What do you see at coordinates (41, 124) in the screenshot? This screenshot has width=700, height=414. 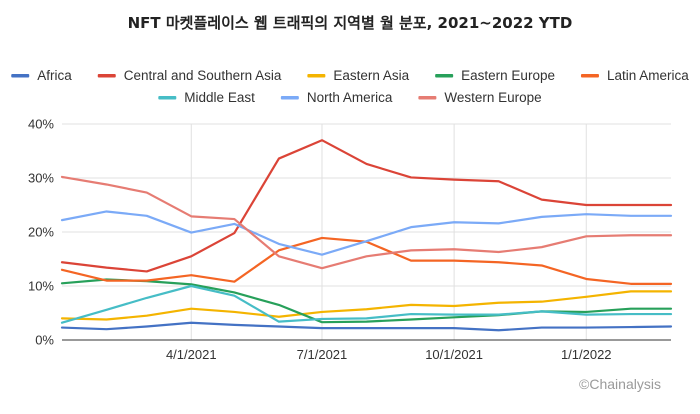 I see `y-tick-label: 40%` at bounding box center [41, 124].